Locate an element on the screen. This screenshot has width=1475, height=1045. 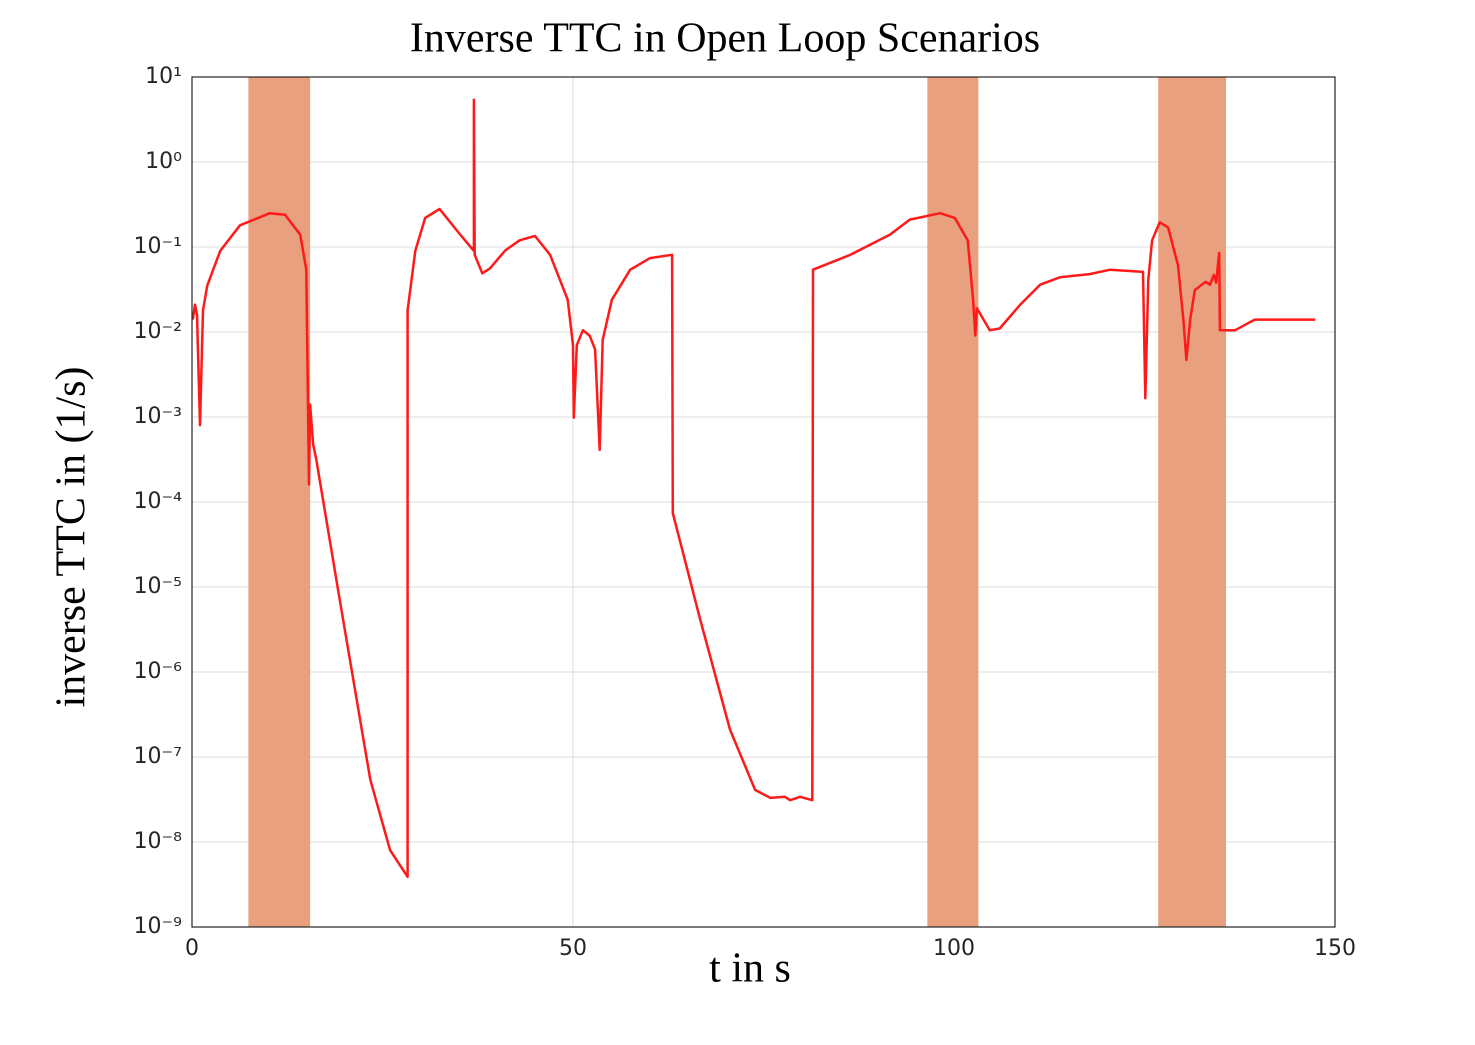
y-tick-label: 10¹ is located at coordinates (163, 76).